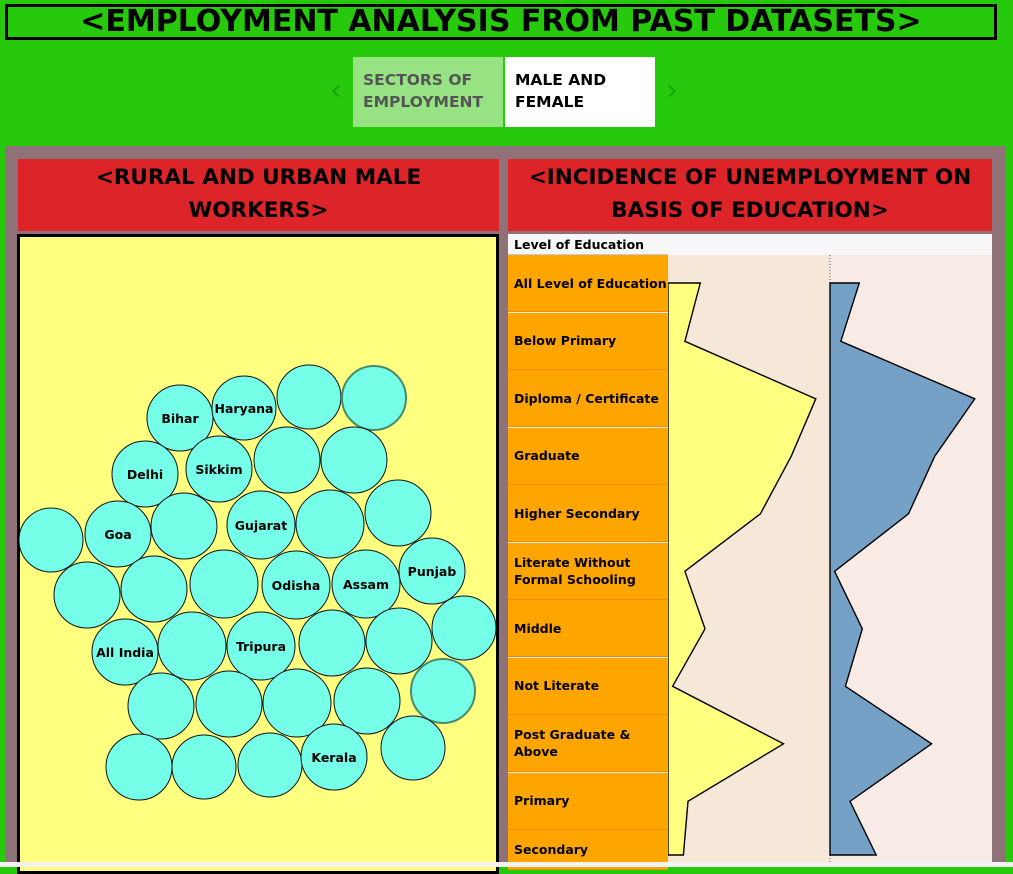 The height and width of the screenshot is (874, 1013). I want to click on row-label-text: All Level of Education, so click(590, 283).